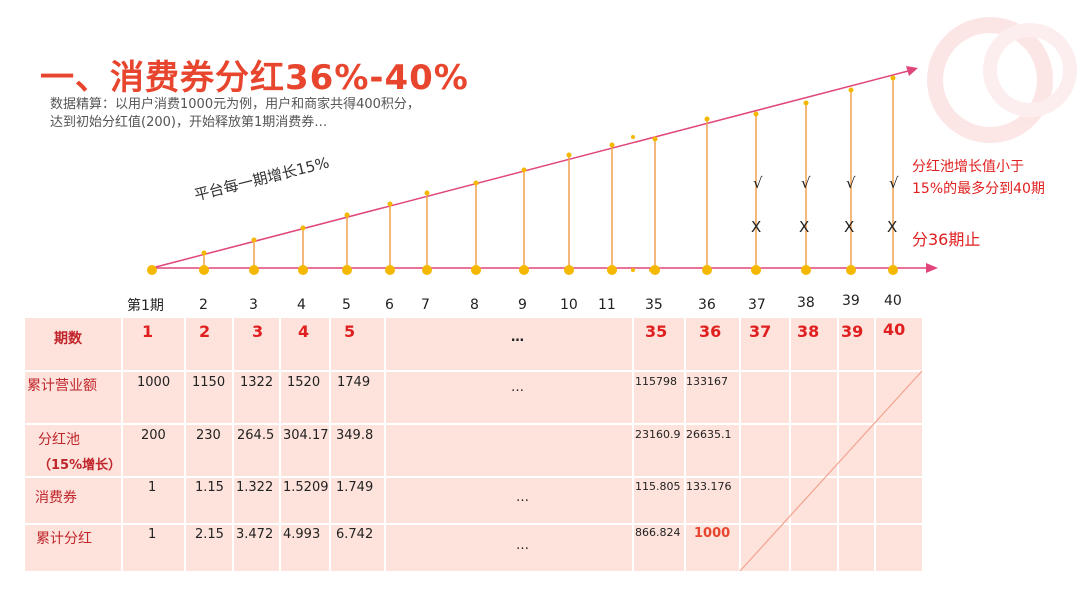 The height and width of the screenshot is (604, 1080). Describe the element at coordinates (607, 305) in the screenshot. I see `period-label: 11` at that location.